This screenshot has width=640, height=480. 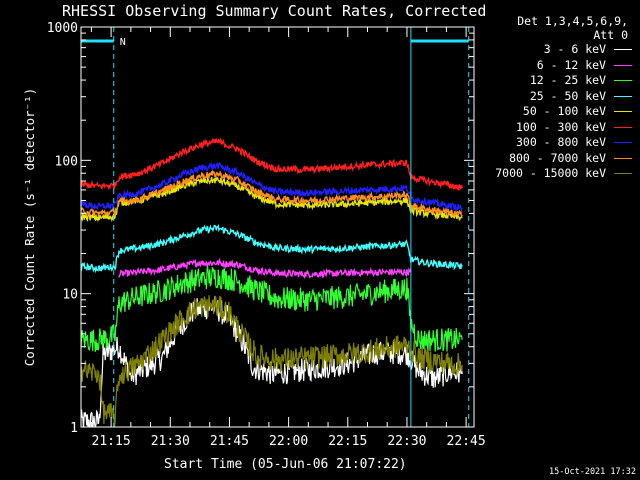 I want to click on legend-entry: 50 - 100 keV, so click(x=563, y=112).